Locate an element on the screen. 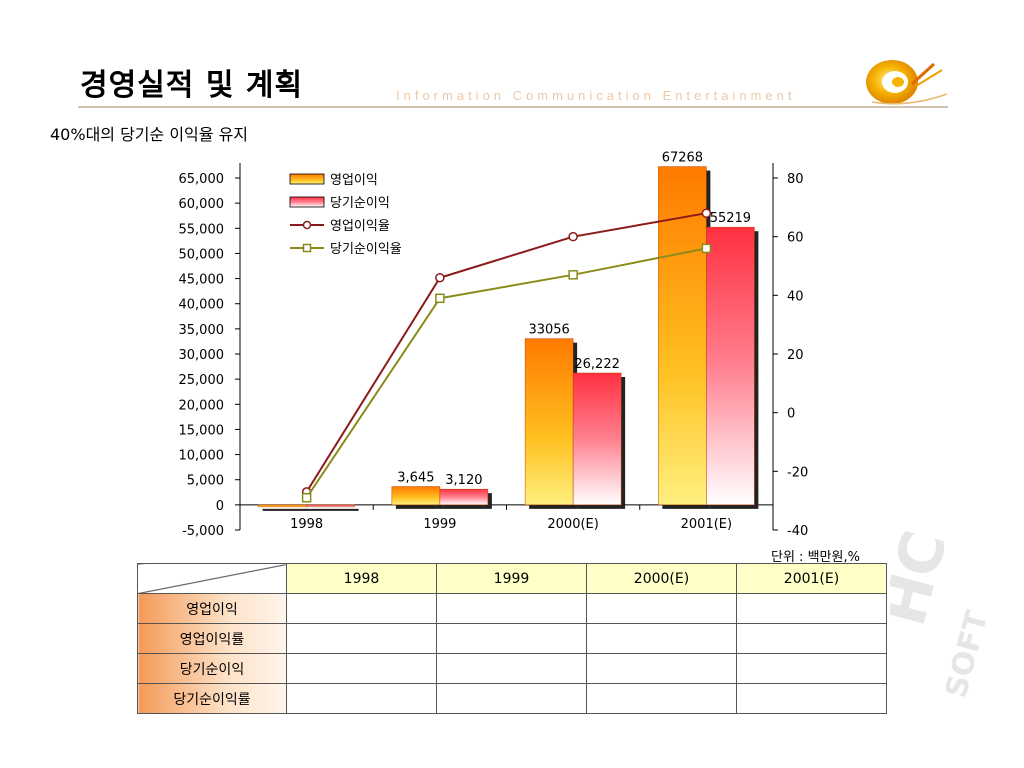 This screenshot has height=768, width=1024. header-rule is located at coordinates (513, 107).